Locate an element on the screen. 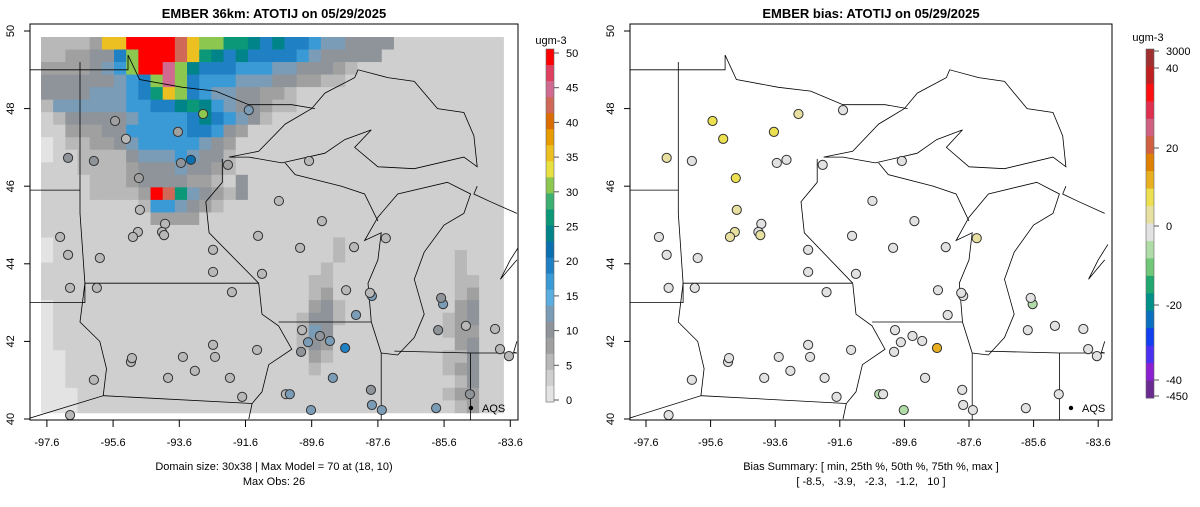  colorbar-tick-label: 20 is located at coordinates (1172, 149).